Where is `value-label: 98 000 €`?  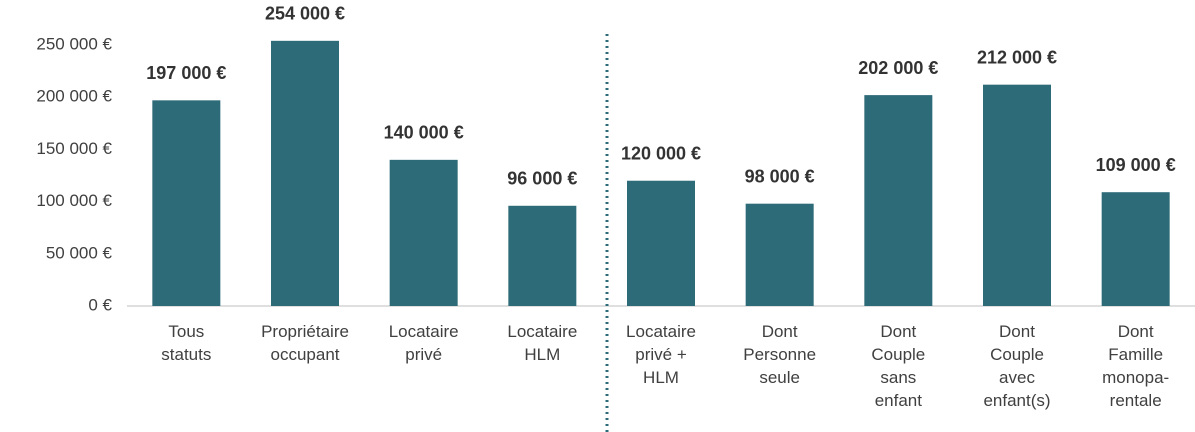
value-label: 98 000 € is located at coordinates (780, 176).